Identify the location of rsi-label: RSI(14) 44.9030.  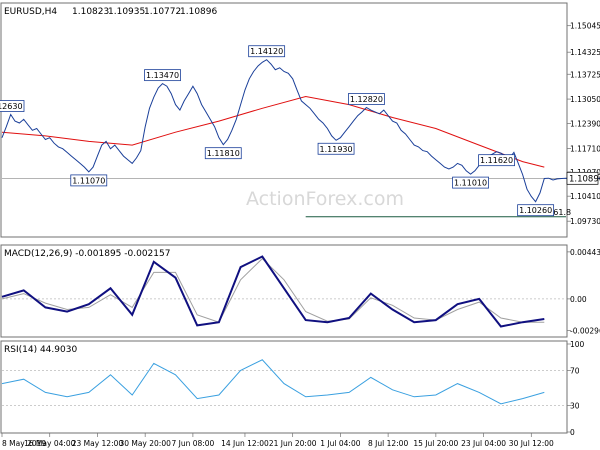
(40, 350).